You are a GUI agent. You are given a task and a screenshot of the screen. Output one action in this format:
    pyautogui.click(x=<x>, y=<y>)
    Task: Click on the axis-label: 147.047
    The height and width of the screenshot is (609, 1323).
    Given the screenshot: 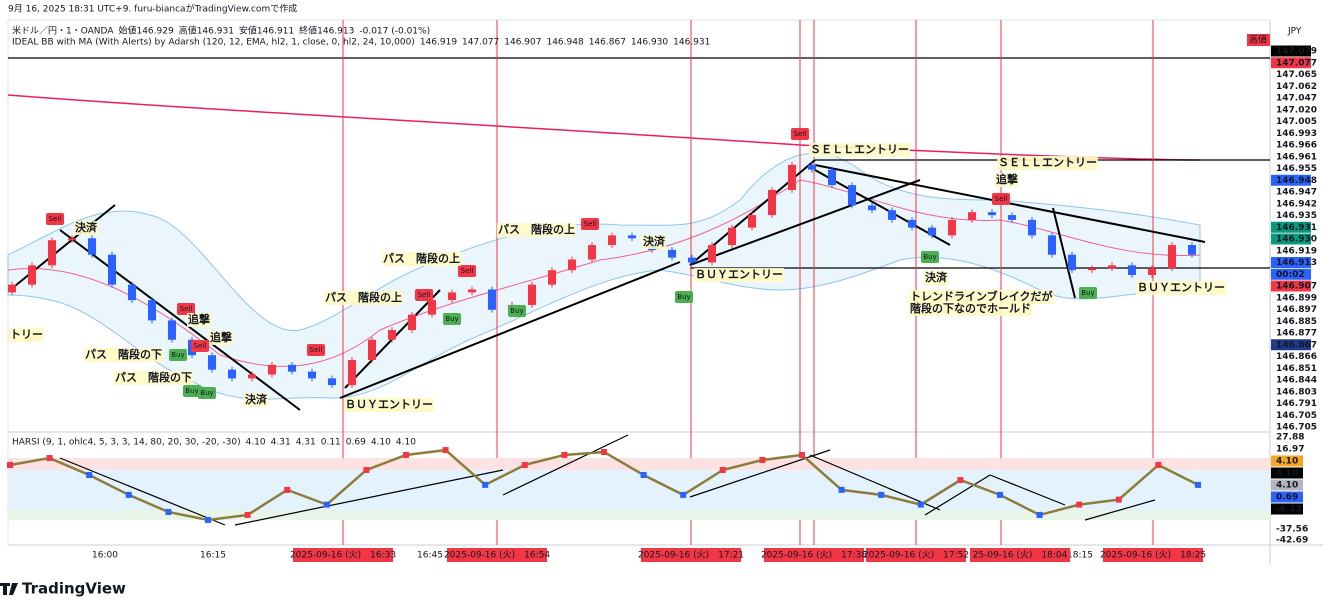 What is the action you would take?
    pyautogui.click(x=1296, y=99)
    